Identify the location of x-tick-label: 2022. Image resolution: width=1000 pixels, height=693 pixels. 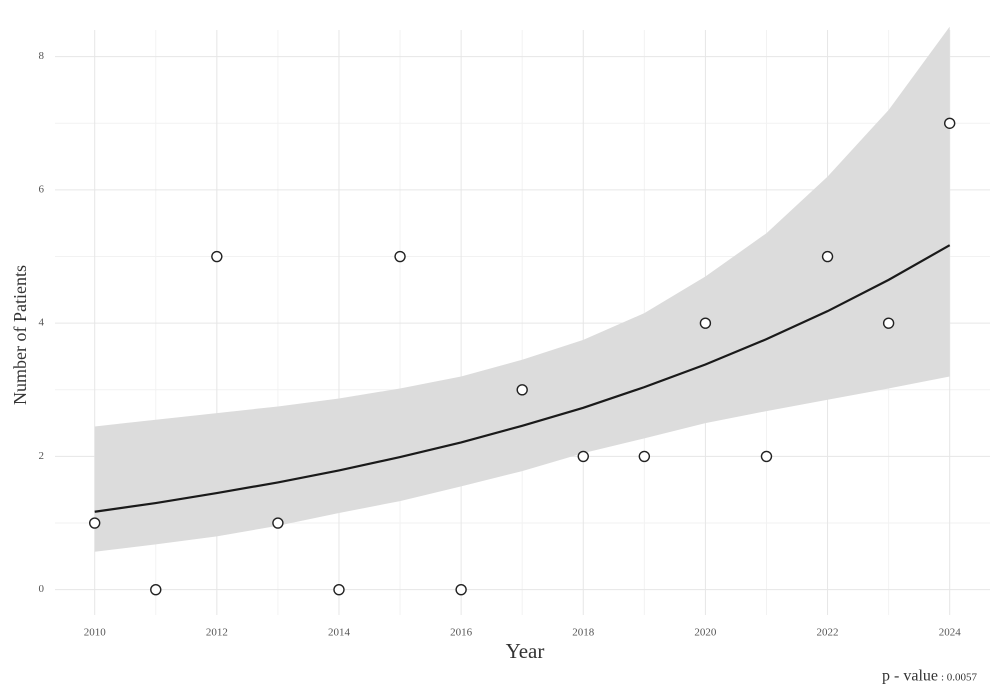
(828, 633).